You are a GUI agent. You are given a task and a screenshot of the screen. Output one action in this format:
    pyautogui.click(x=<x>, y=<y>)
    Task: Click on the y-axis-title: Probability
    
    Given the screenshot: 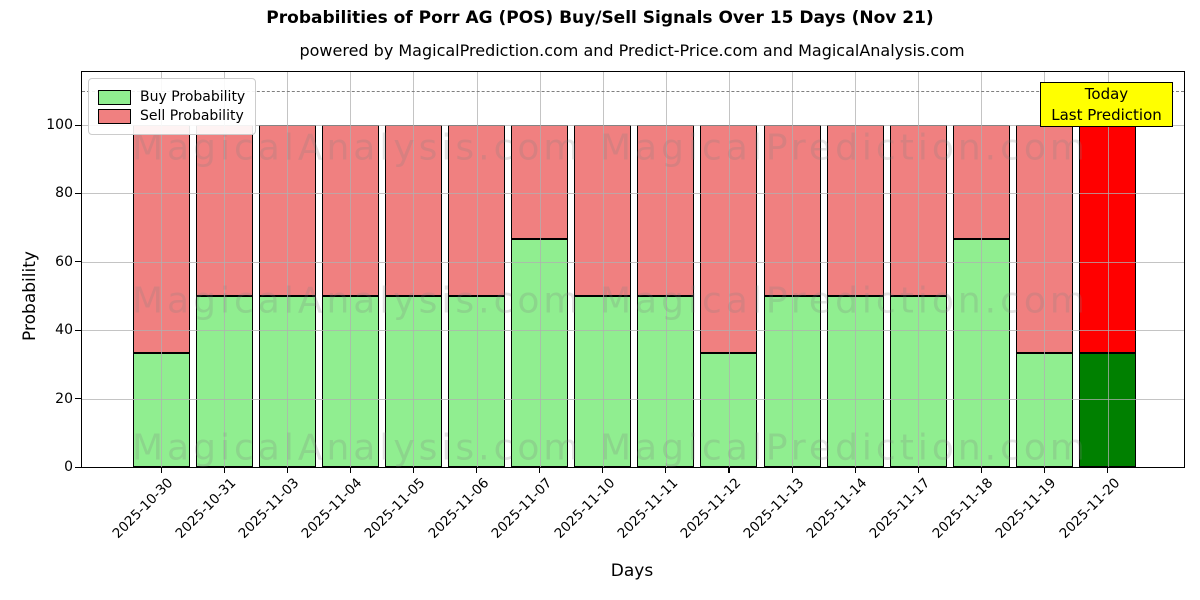 What is the action you would take?
    pyautogui.click(x=30, y=296)
    